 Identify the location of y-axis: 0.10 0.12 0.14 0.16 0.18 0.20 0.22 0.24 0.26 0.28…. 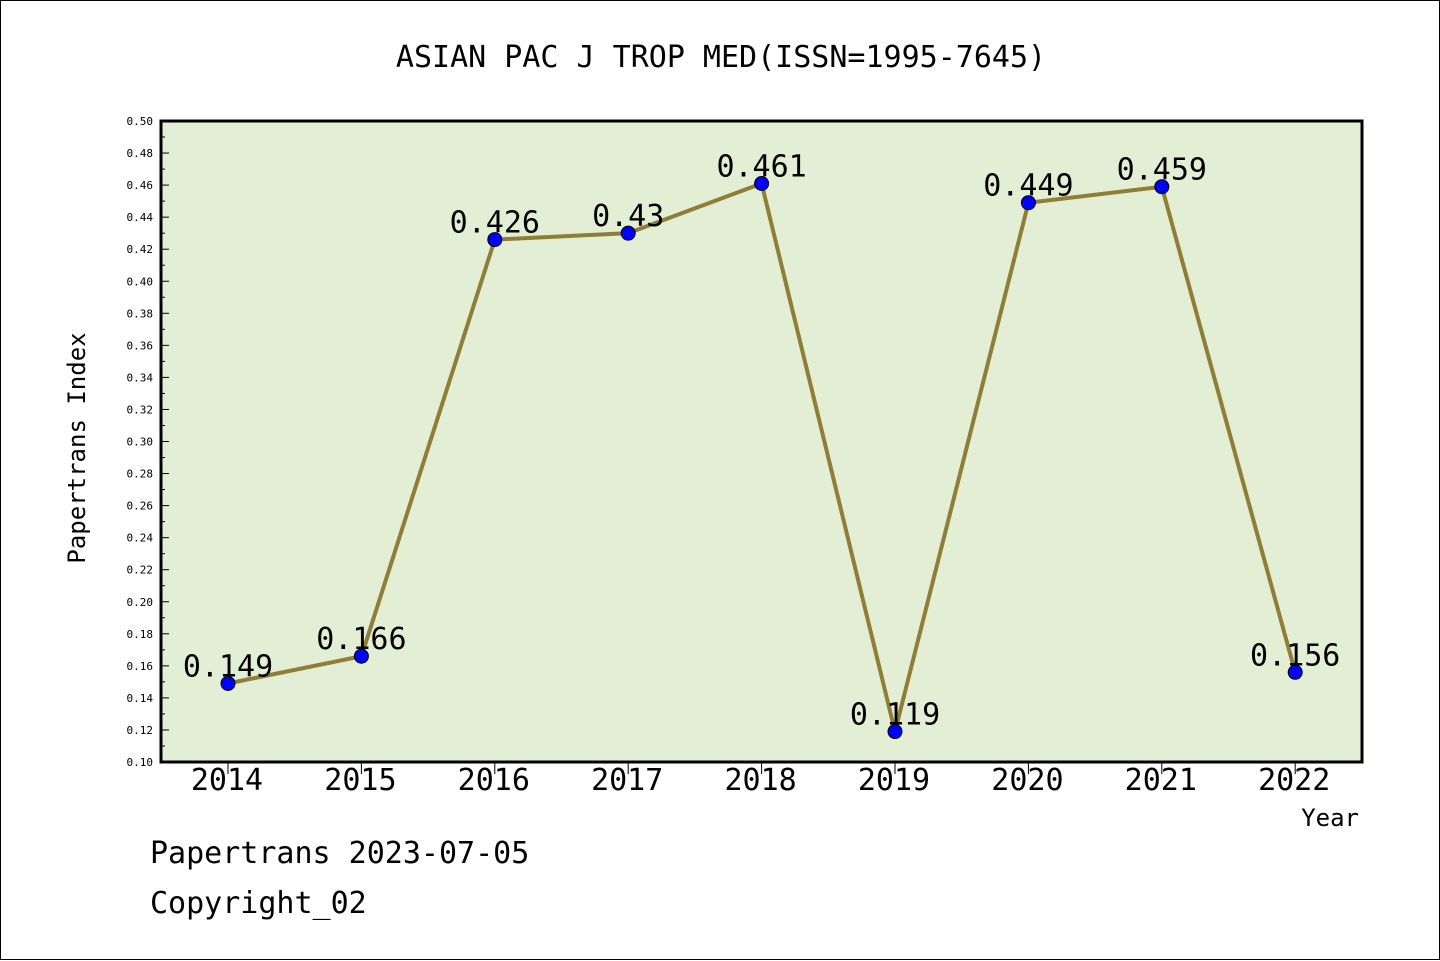
(148, 442).